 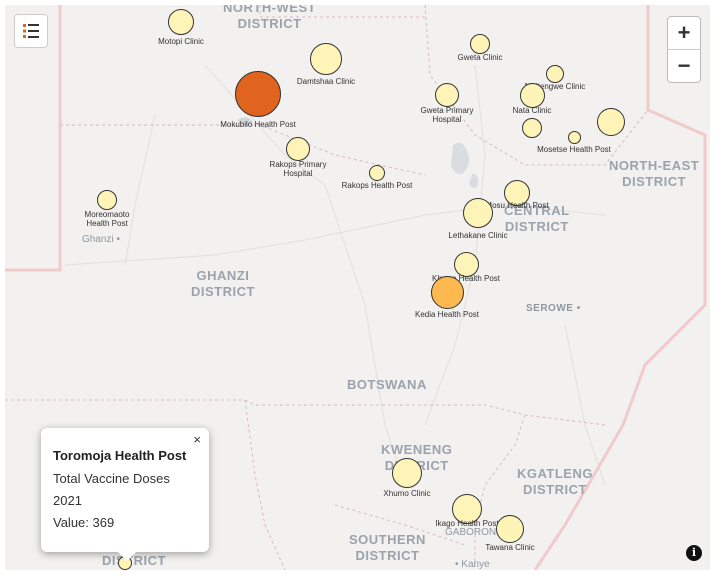 I want to click on lake, so click(x=245, y=121).